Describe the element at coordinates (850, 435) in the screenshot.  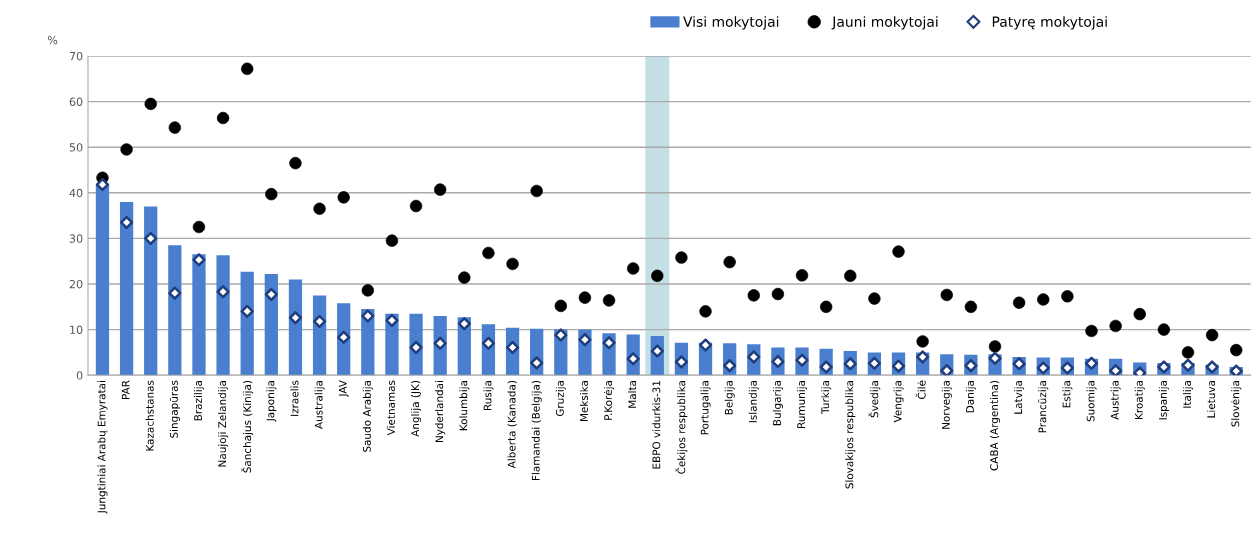
I see `x-tick-label: Slovakijos respublika` at that location.